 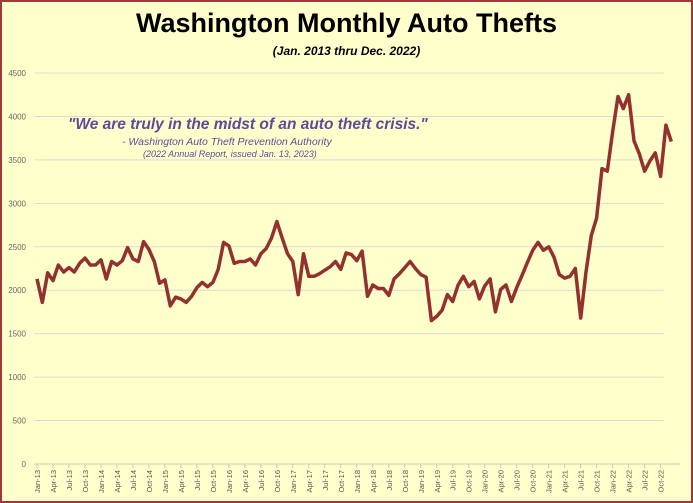 What do you see at coordinates (17, 334) in the screenshot?
I see `y-tick-label: 1500` at bounding box center [17, 334].